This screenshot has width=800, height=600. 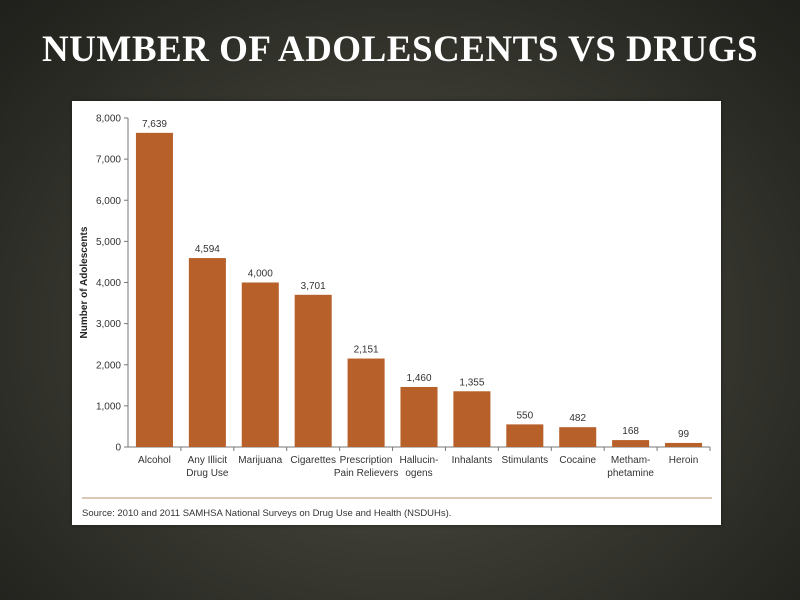 I want to click on x-category-label: Any Illicit Drug Use, so click(x=207, y=467).